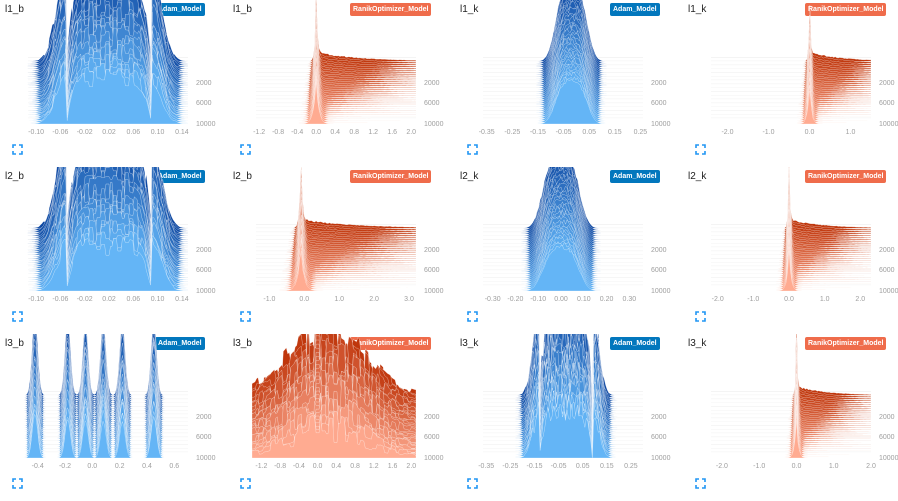 This screenshot has height=501, width=898. Describe the element at coordinates (722, 466) in the screenshot. I see `x-tick-label: -2.0` at that location.